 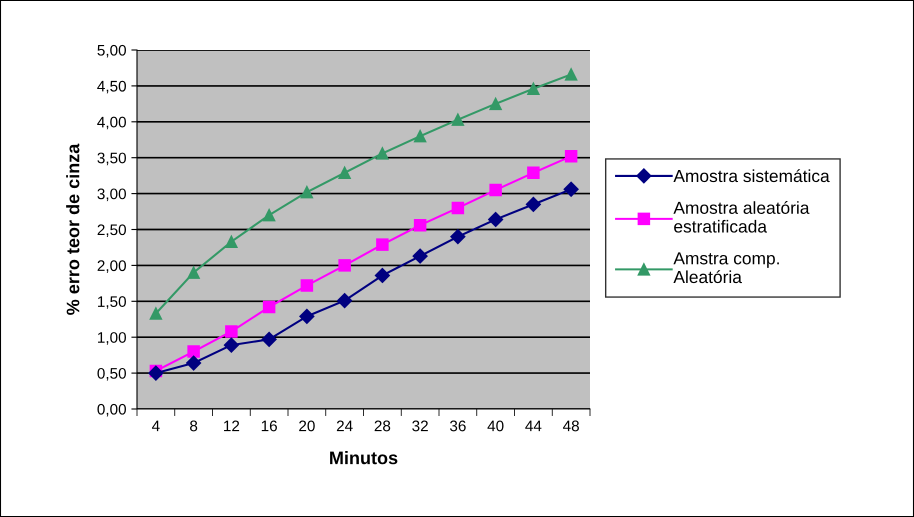 I want to click on legend-label: Amostra sistemática, so click(x=751, y=175).